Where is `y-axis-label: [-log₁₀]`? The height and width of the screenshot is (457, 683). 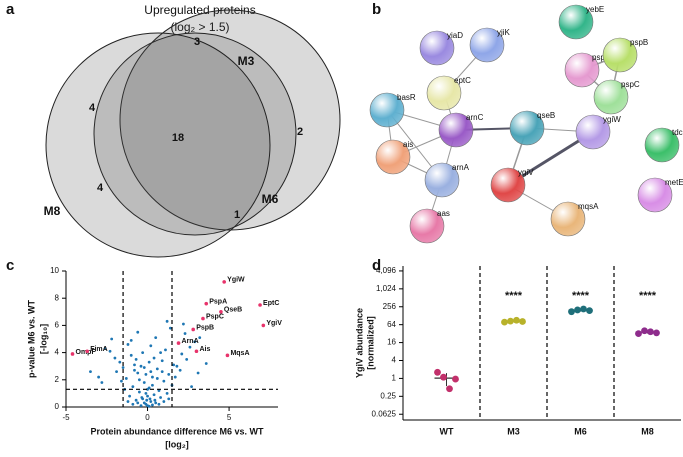
y-axis-label: [-log₁₀] is located at coordinates (43, 339).